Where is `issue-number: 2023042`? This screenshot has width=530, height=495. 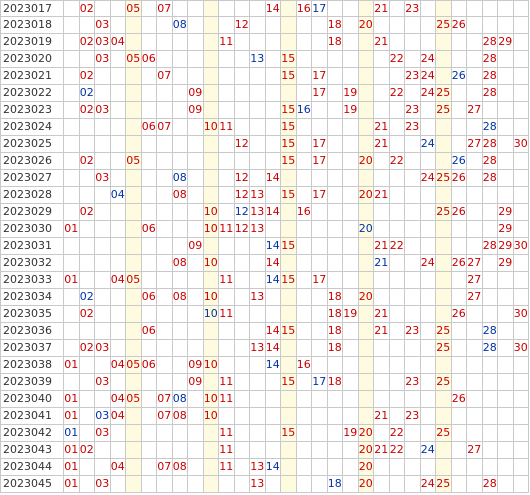 issue-number: 2023042 is located at coordinates (32, 433).